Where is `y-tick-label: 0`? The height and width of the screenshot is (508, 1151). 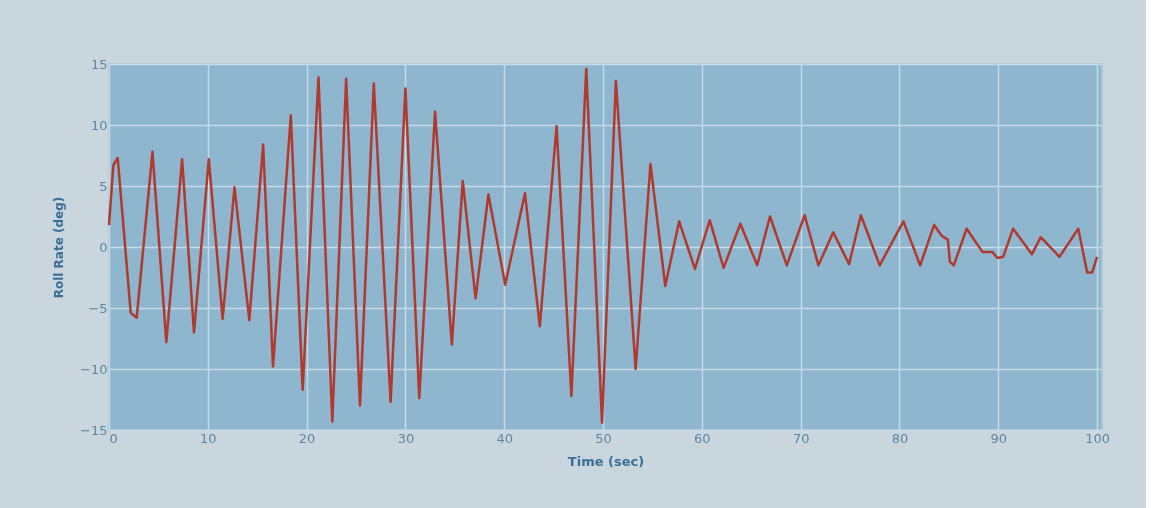 y-tick-label: 0 is located at coordinates (103, 247).